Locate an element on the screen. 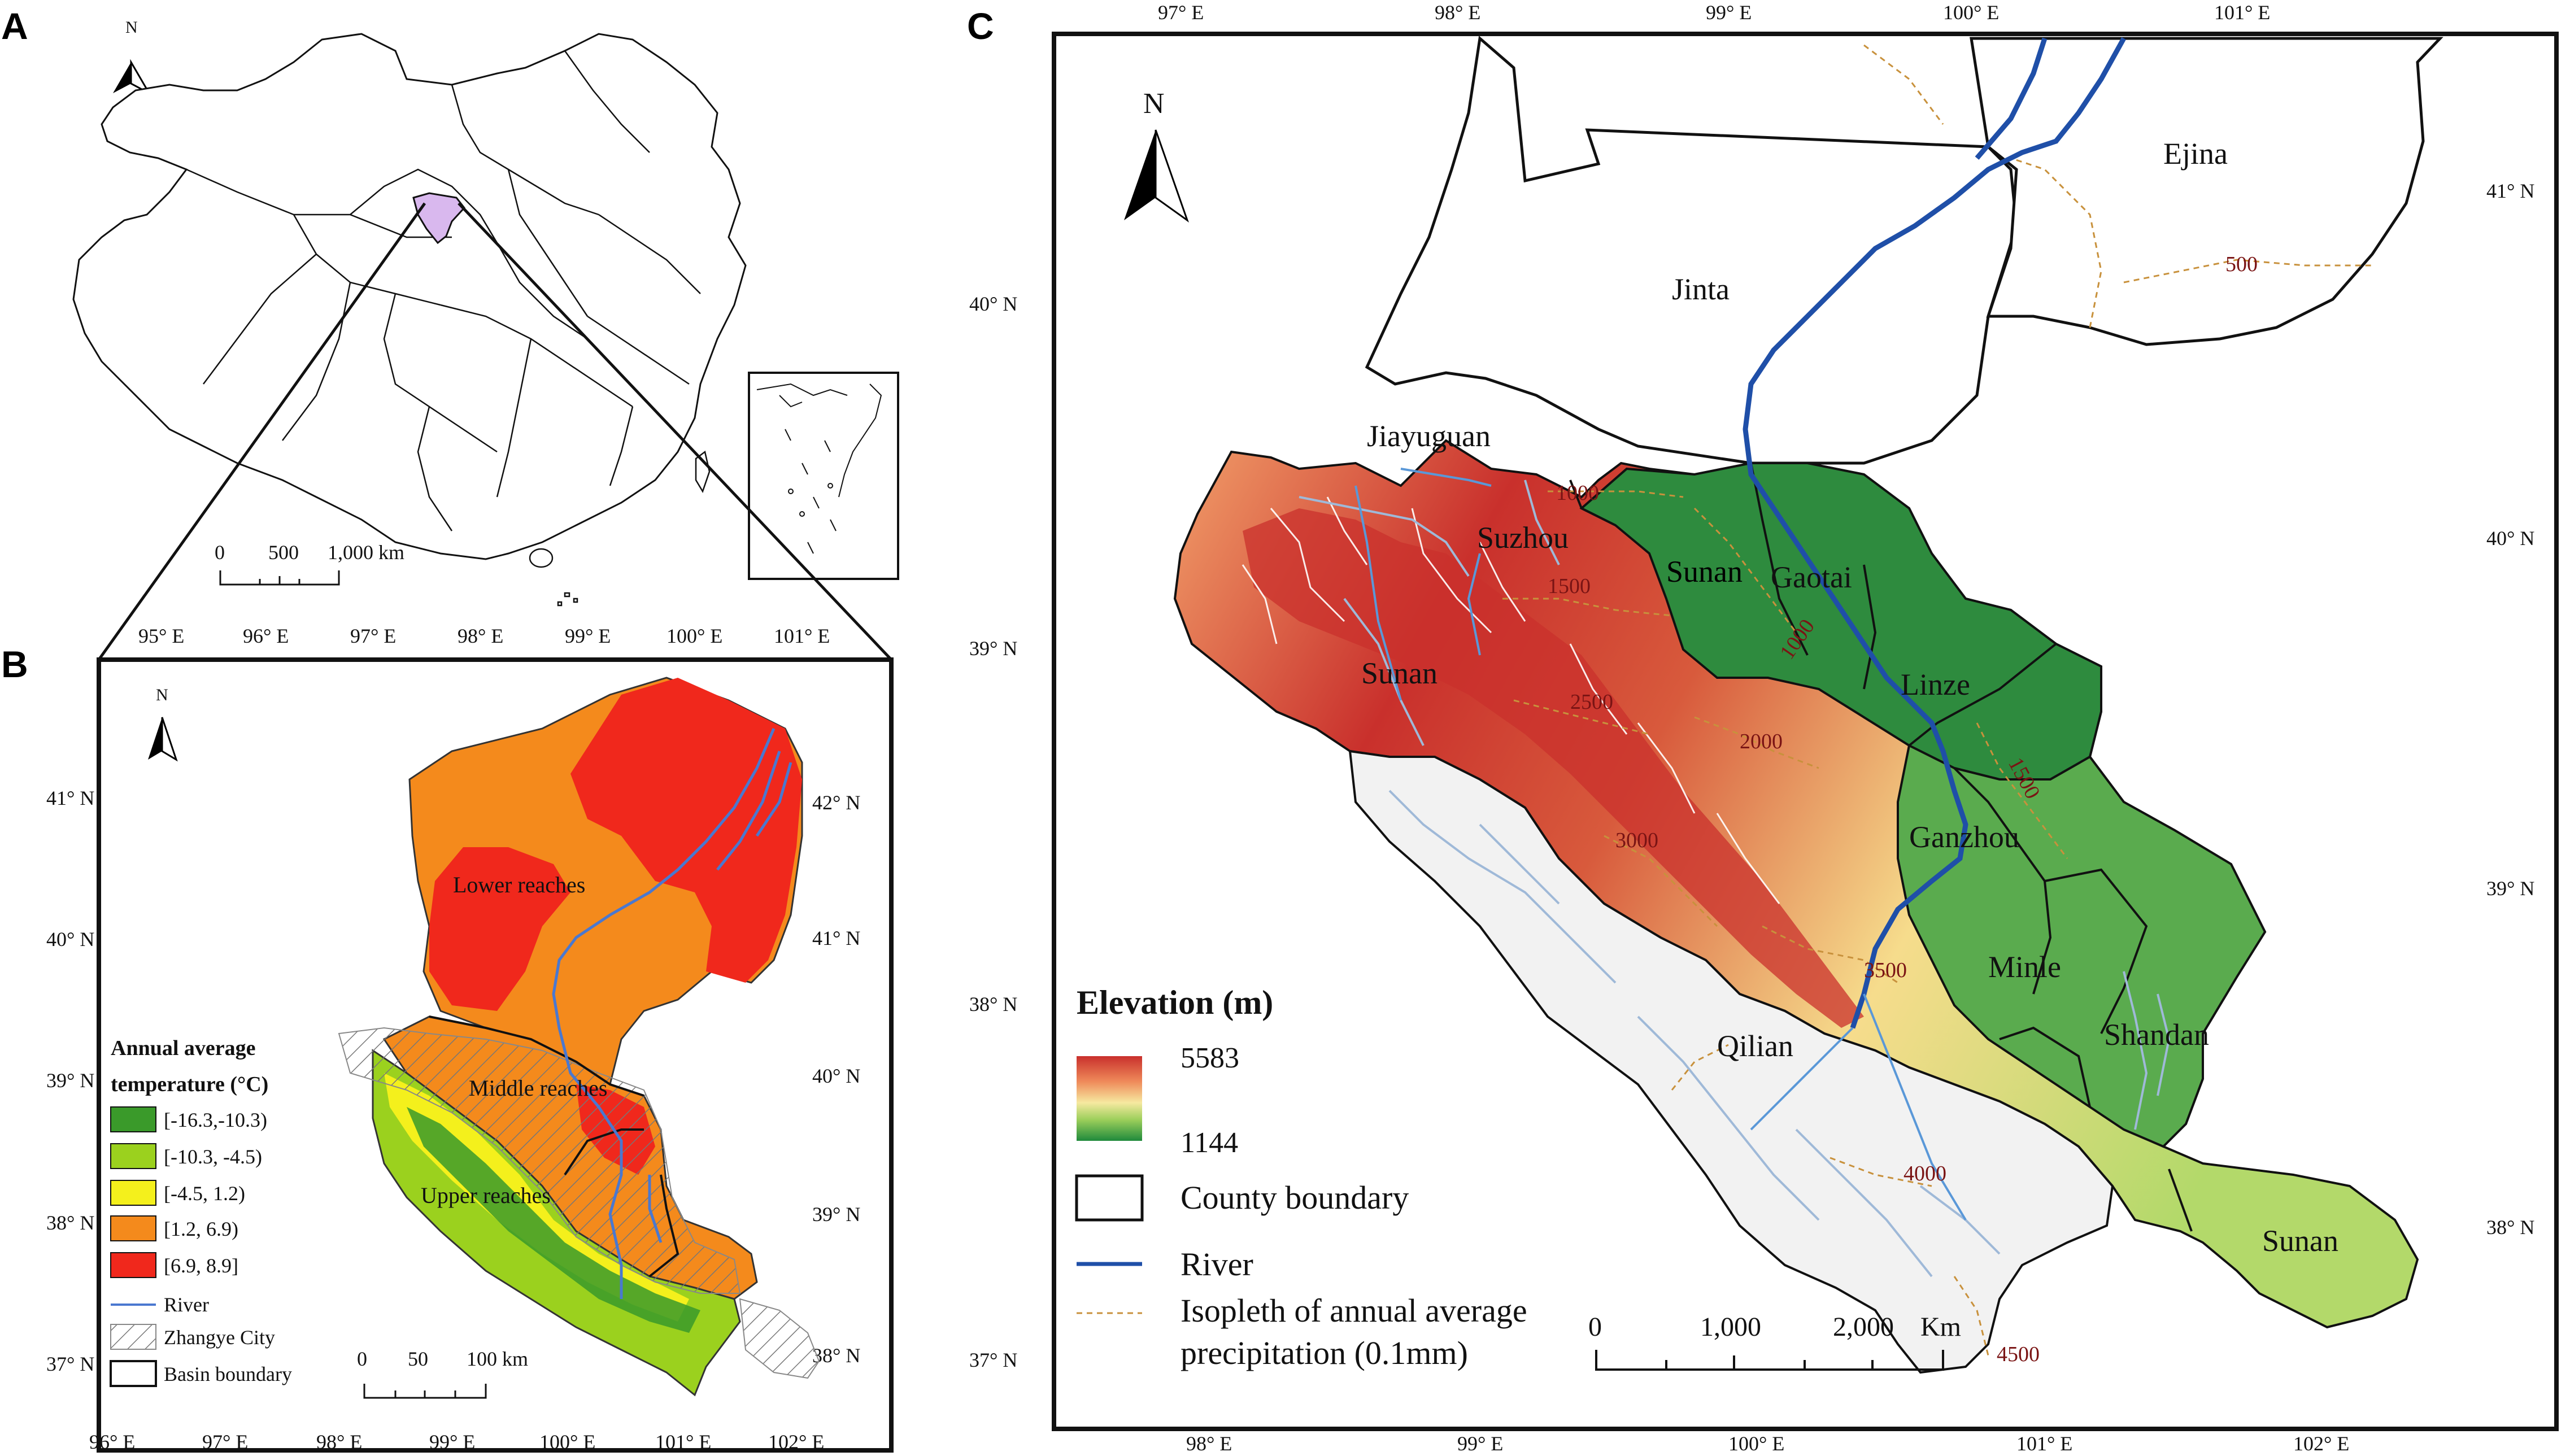 This screenshot has width=2570, height=1456. legend-c-max: 5583 is located at coordinates (1210, 1058).